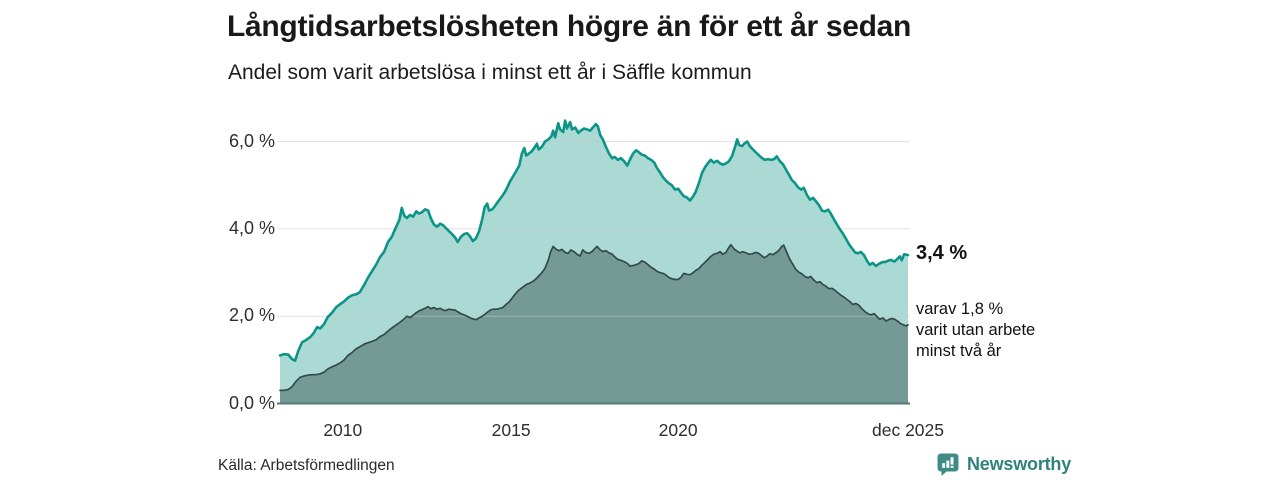 This screenshot has height=480, width=1280. What do you see at coordinates (251, 227) in the screenshot?
I see `y-tick-label: 4,0 %` at bounding box center [251, 227].